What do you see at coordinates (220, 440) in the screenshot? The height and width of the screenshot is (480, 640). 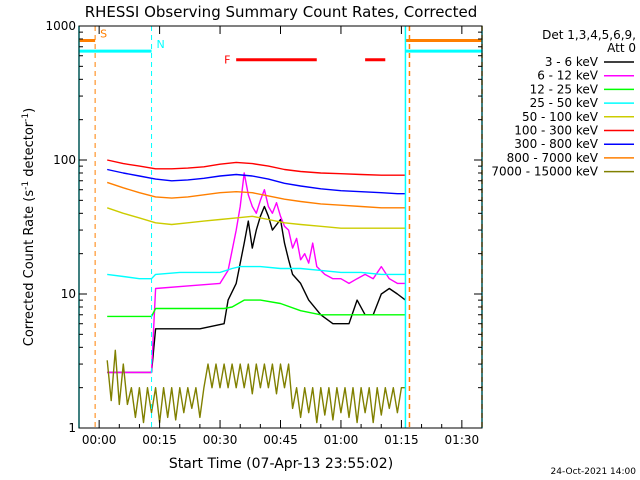 I see `x-tick-label-2: 00:30` at bounding box center [220, 440].